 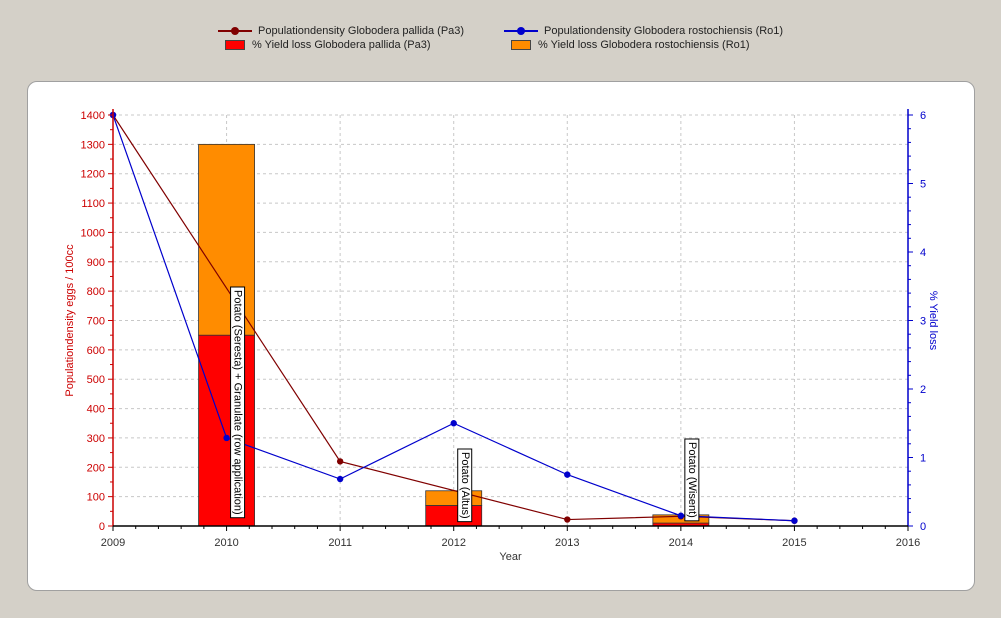 I want to click on legend-item-pa3-yield: % Yield loss Globodera pallida (Pa3), so click(x=324, y=45).